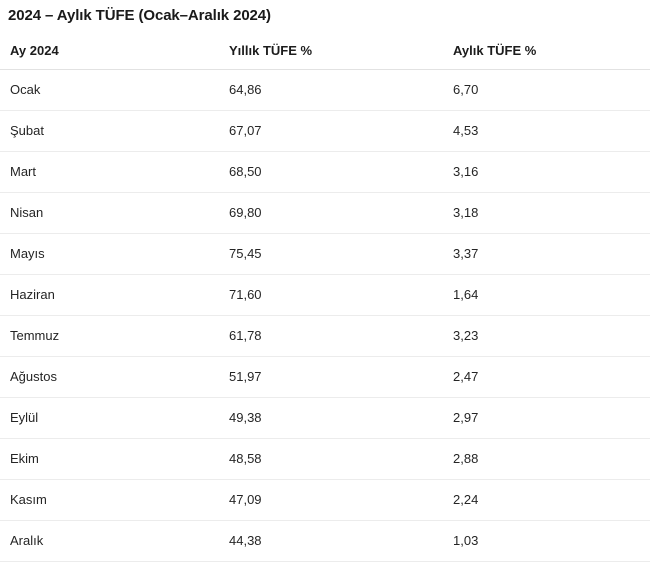 This screenshot has height=562, width=650. I want to click on table-row: Şubat 67,07 4,53, so click(325, 131).